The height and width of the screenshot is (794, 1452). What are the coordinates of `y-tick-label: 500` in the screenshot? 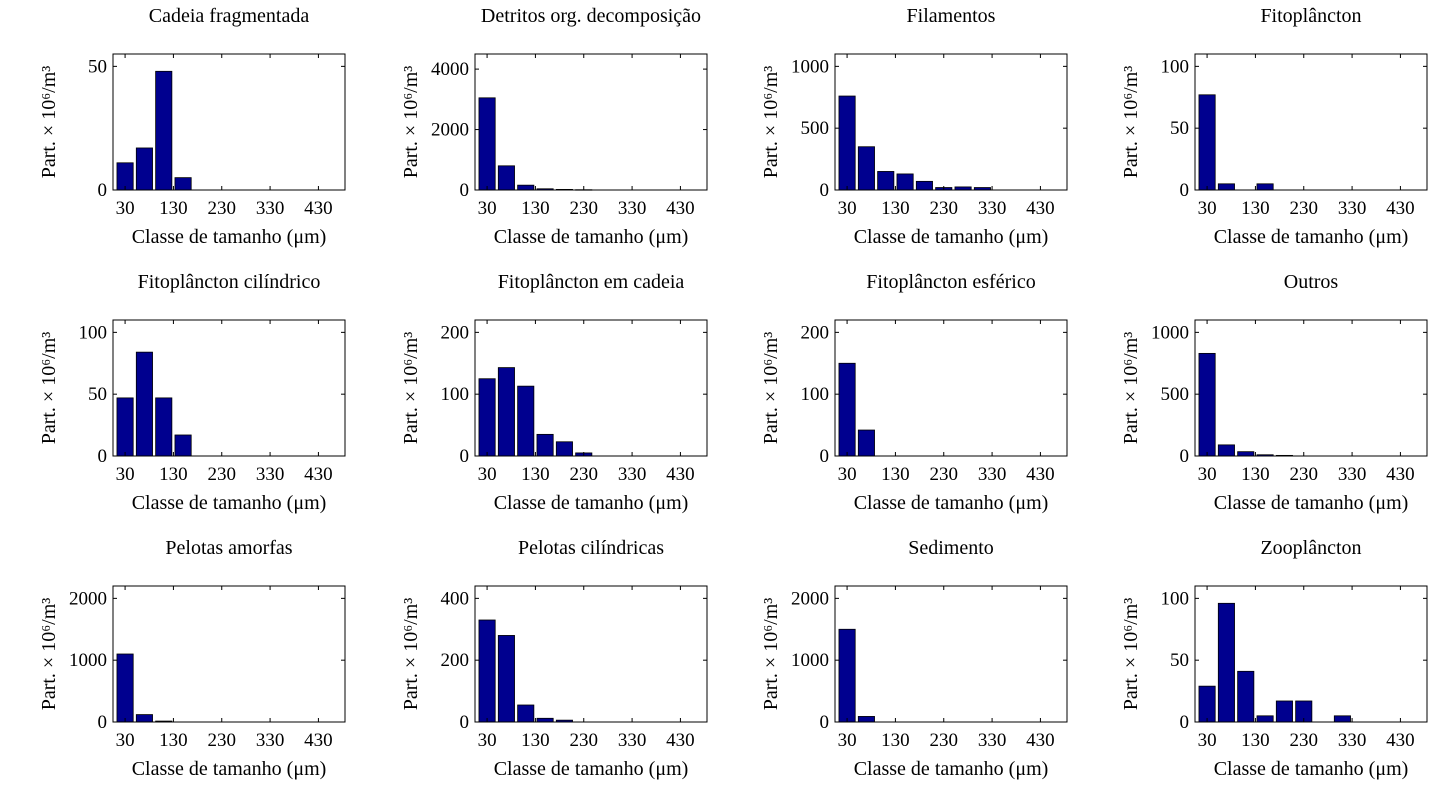 It's located at (815, 128).